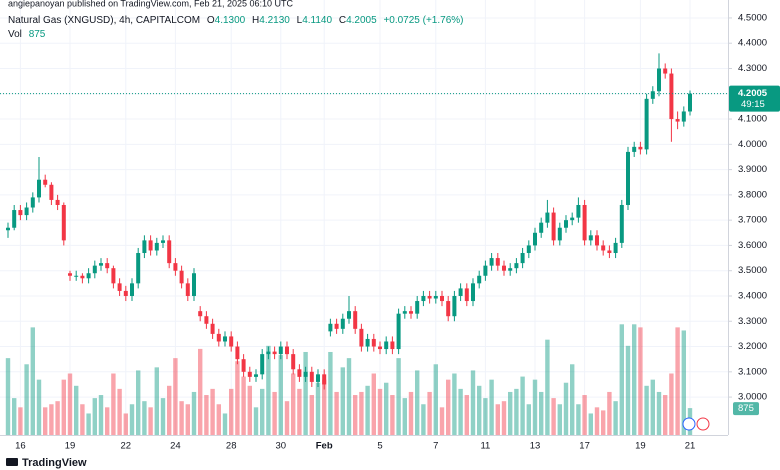 The image size is (780, 470). What do you see at coordinates (46, 463) in the screenshot?
I see `footer-logo: TradingView` at bounding box center [46, 463].